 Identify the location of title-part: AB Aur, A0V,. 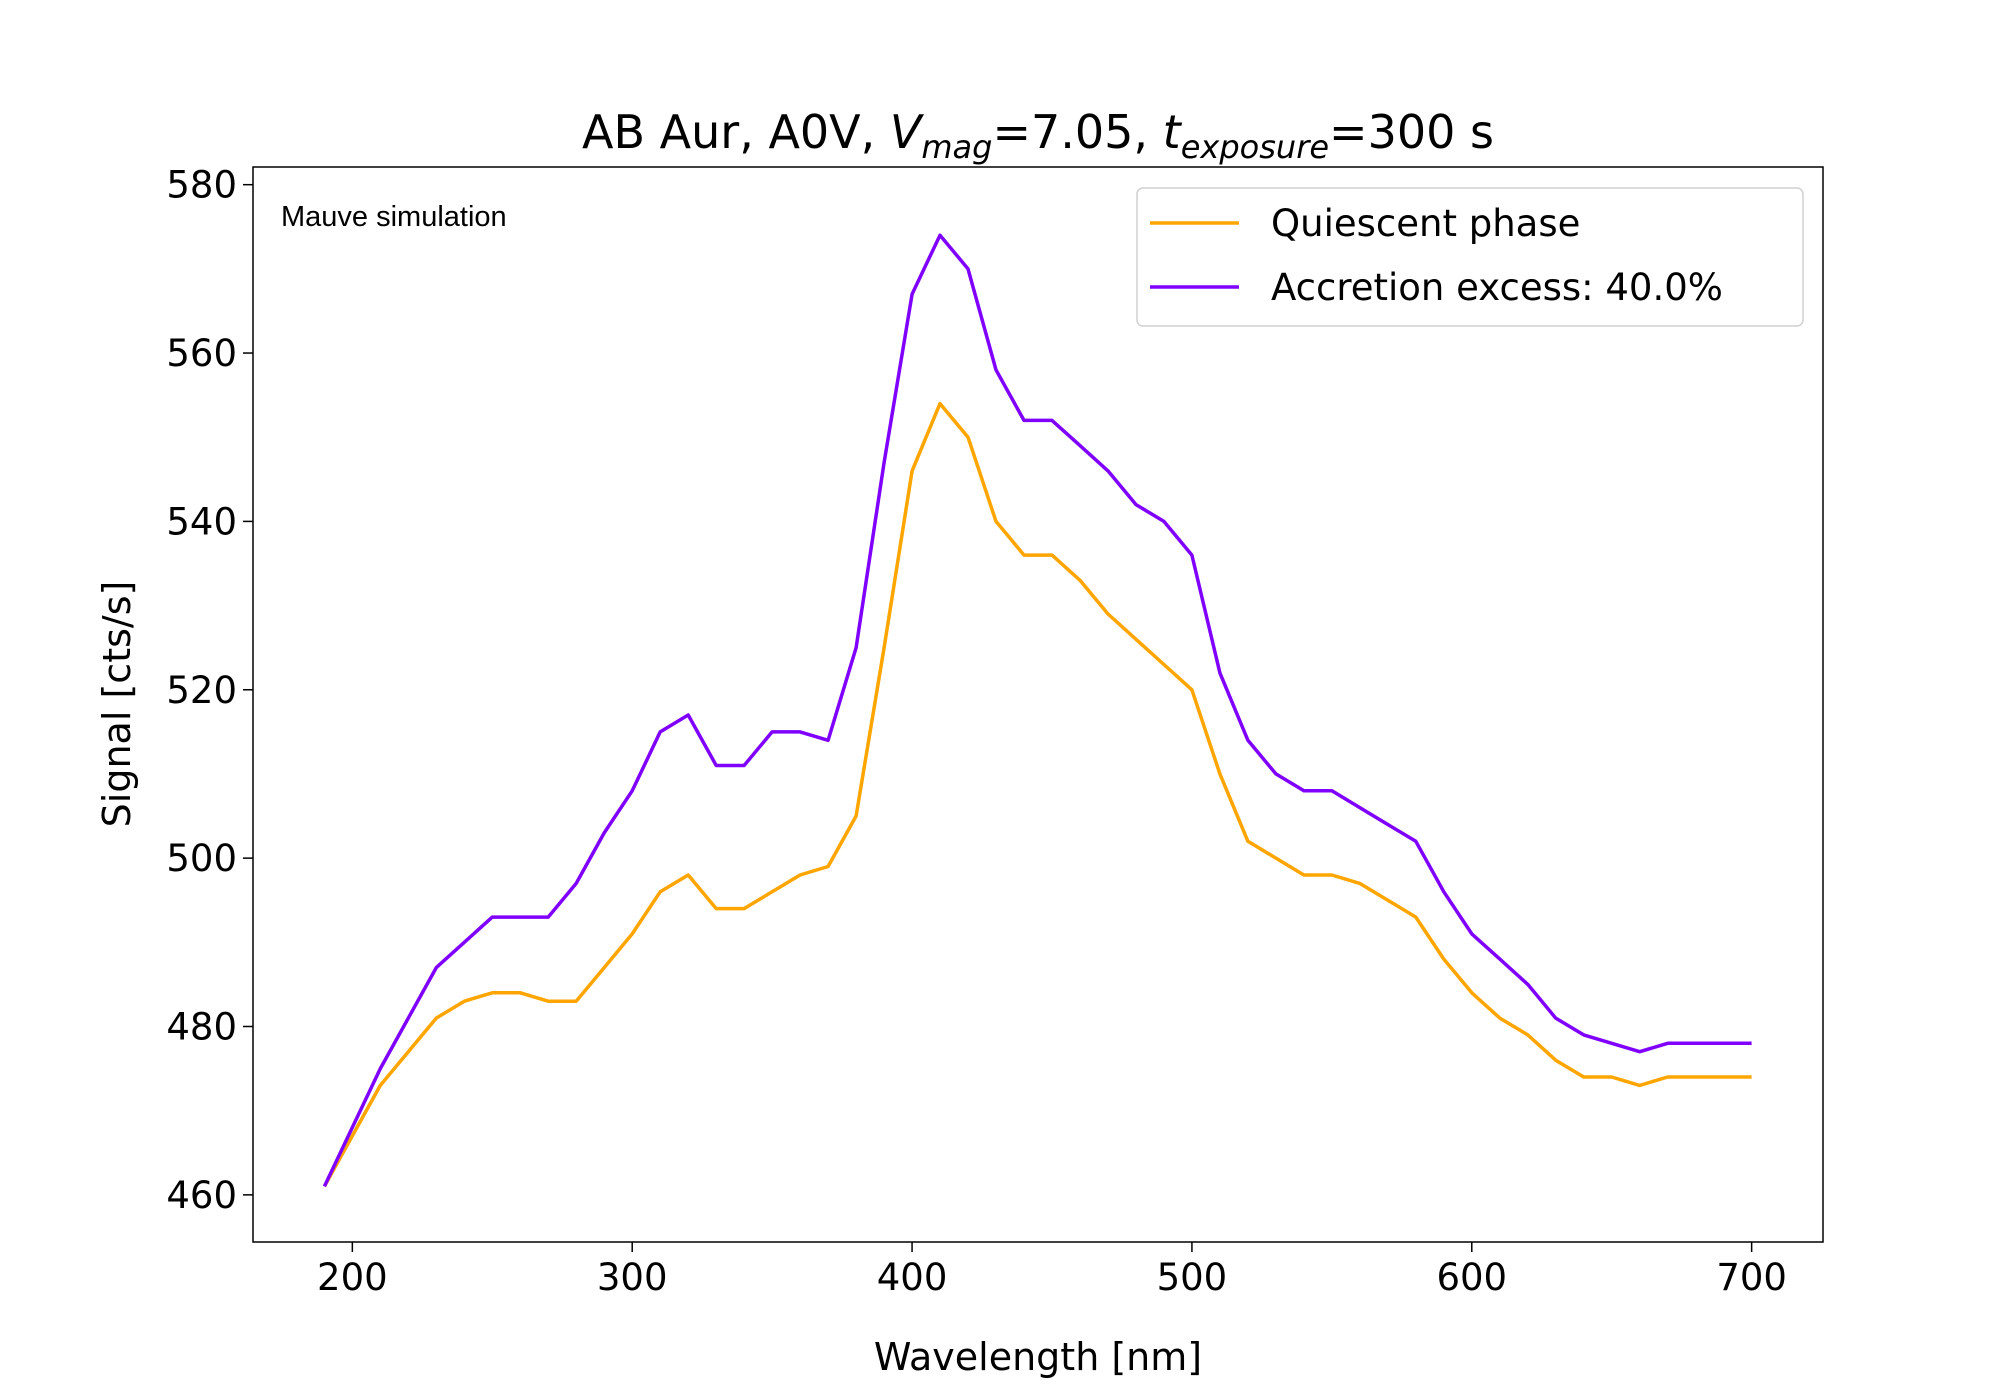
(736, 132).